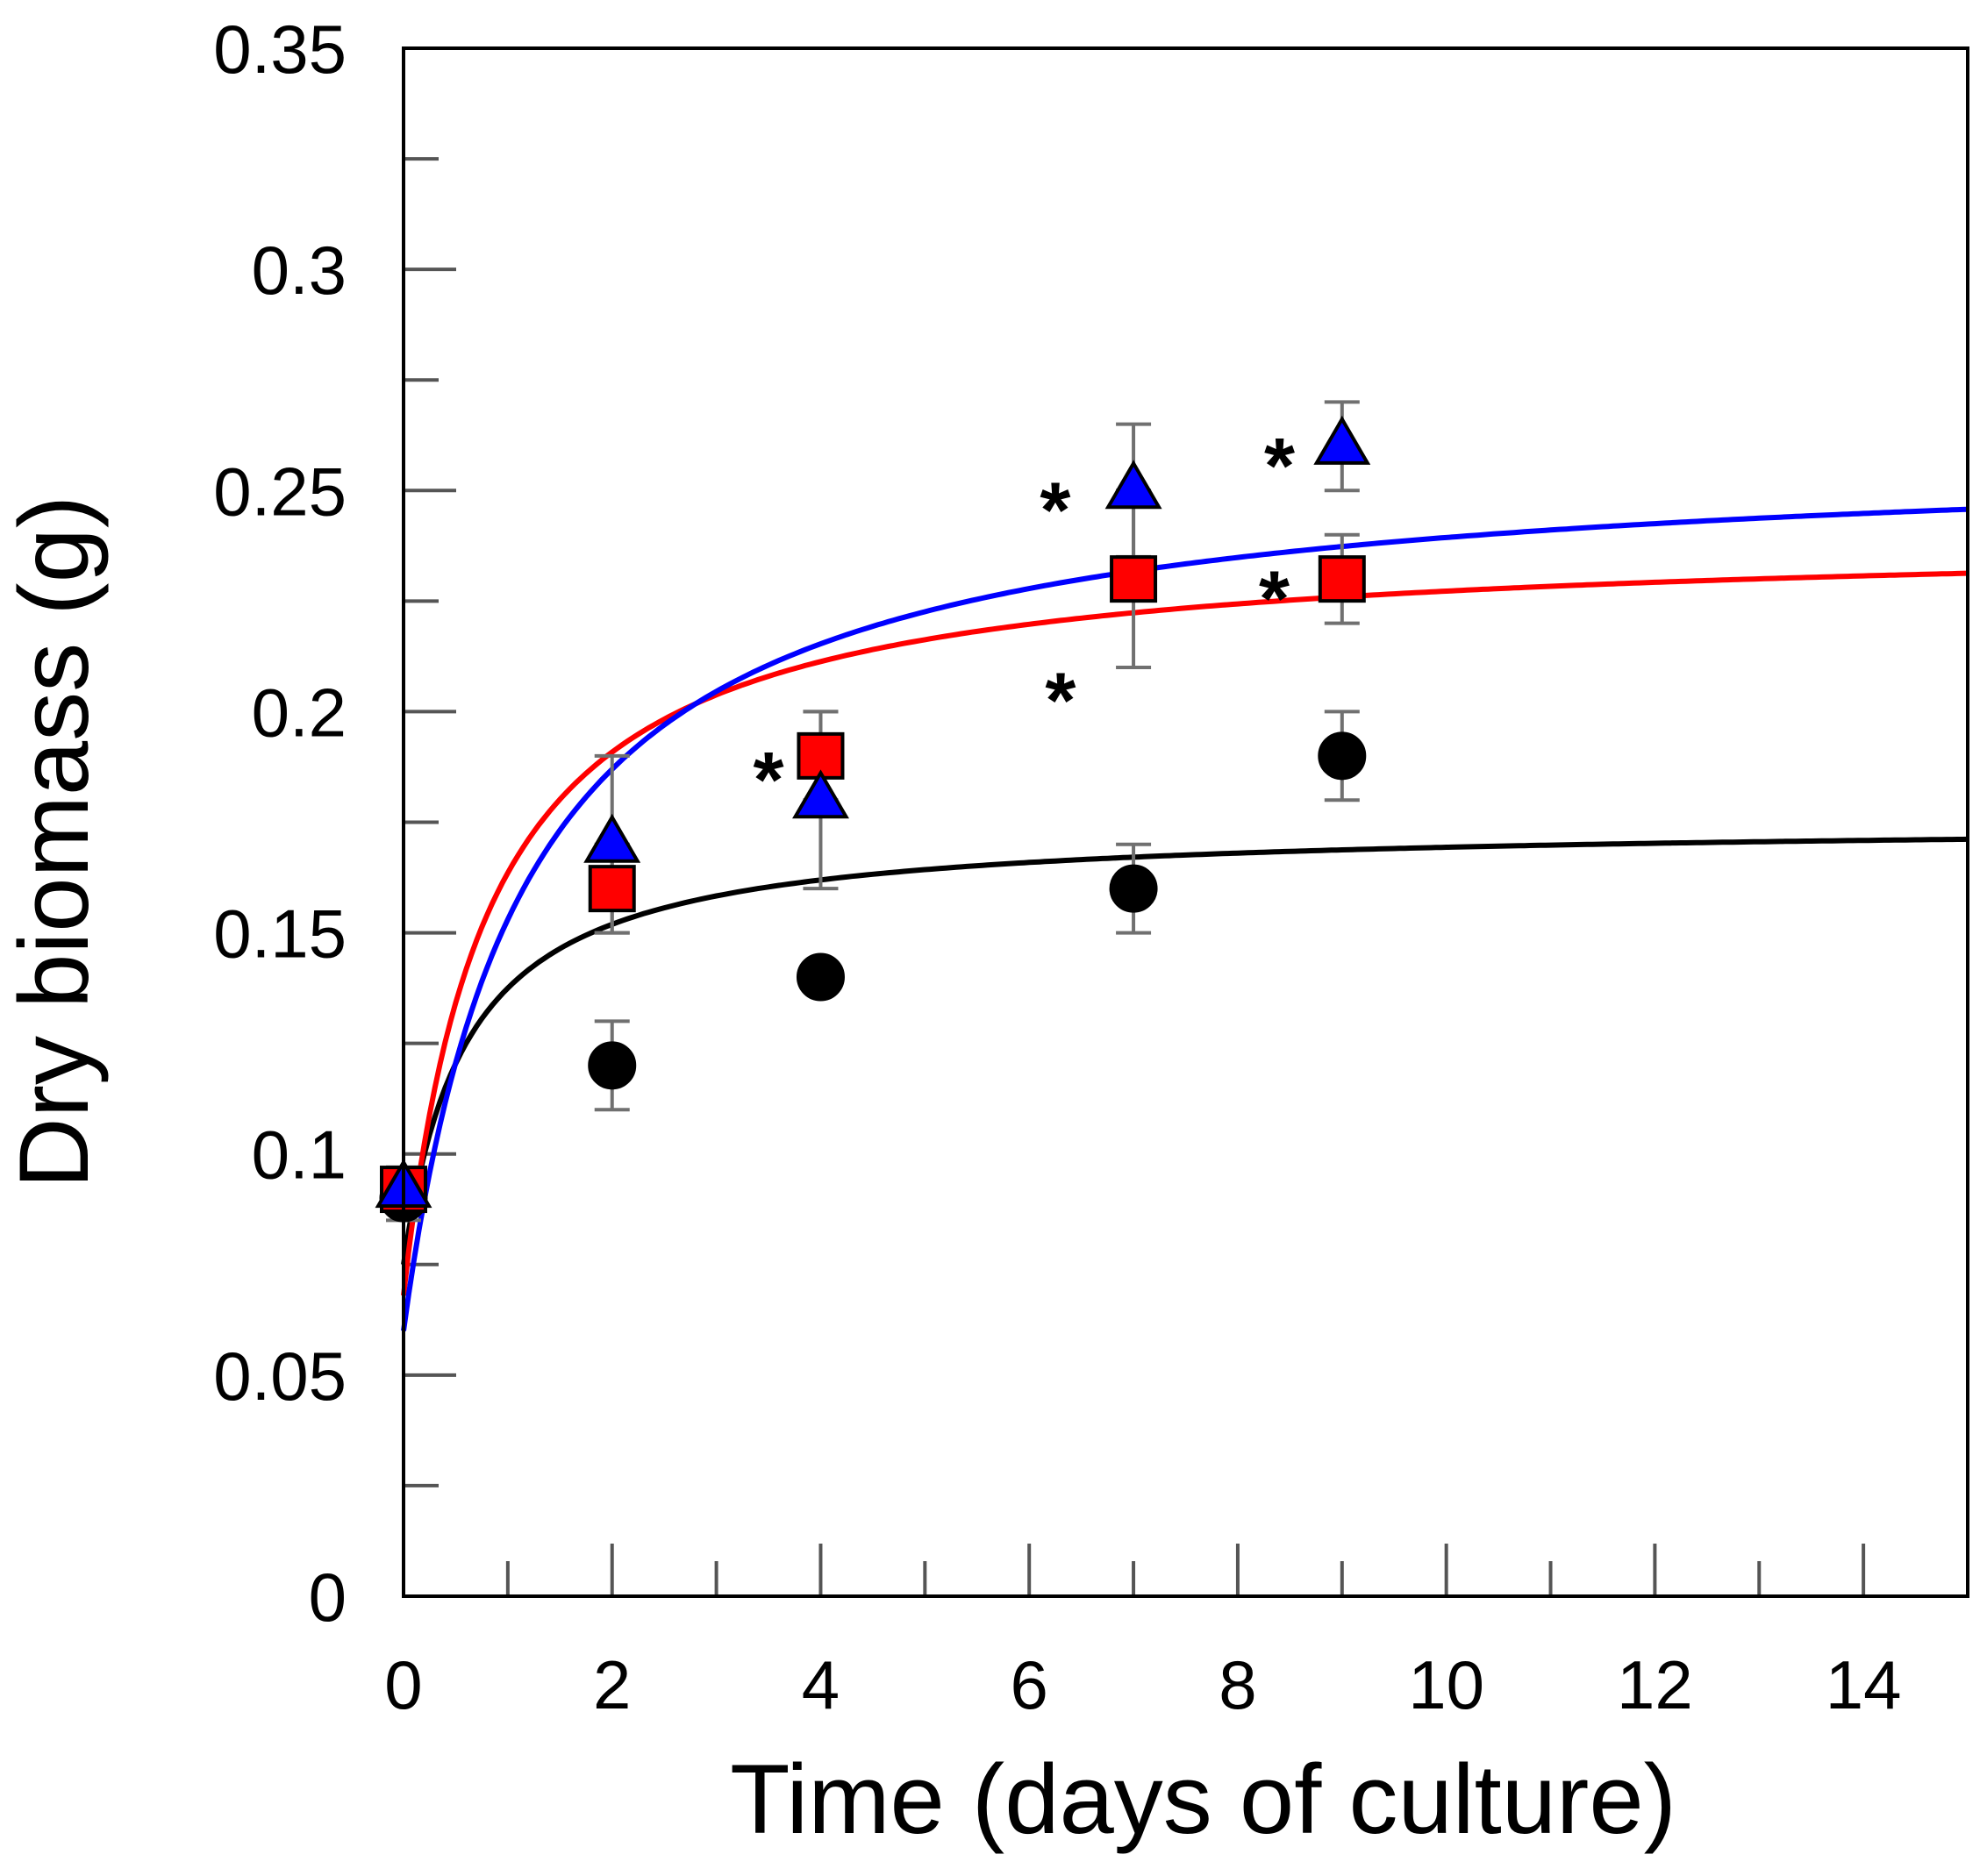 This screenshot has height=1876, width=1987. What do you see at coordinates (280, 934) in the screenshot?
I see `y-tick-label: 0.15` at bounding box center [280, 934].